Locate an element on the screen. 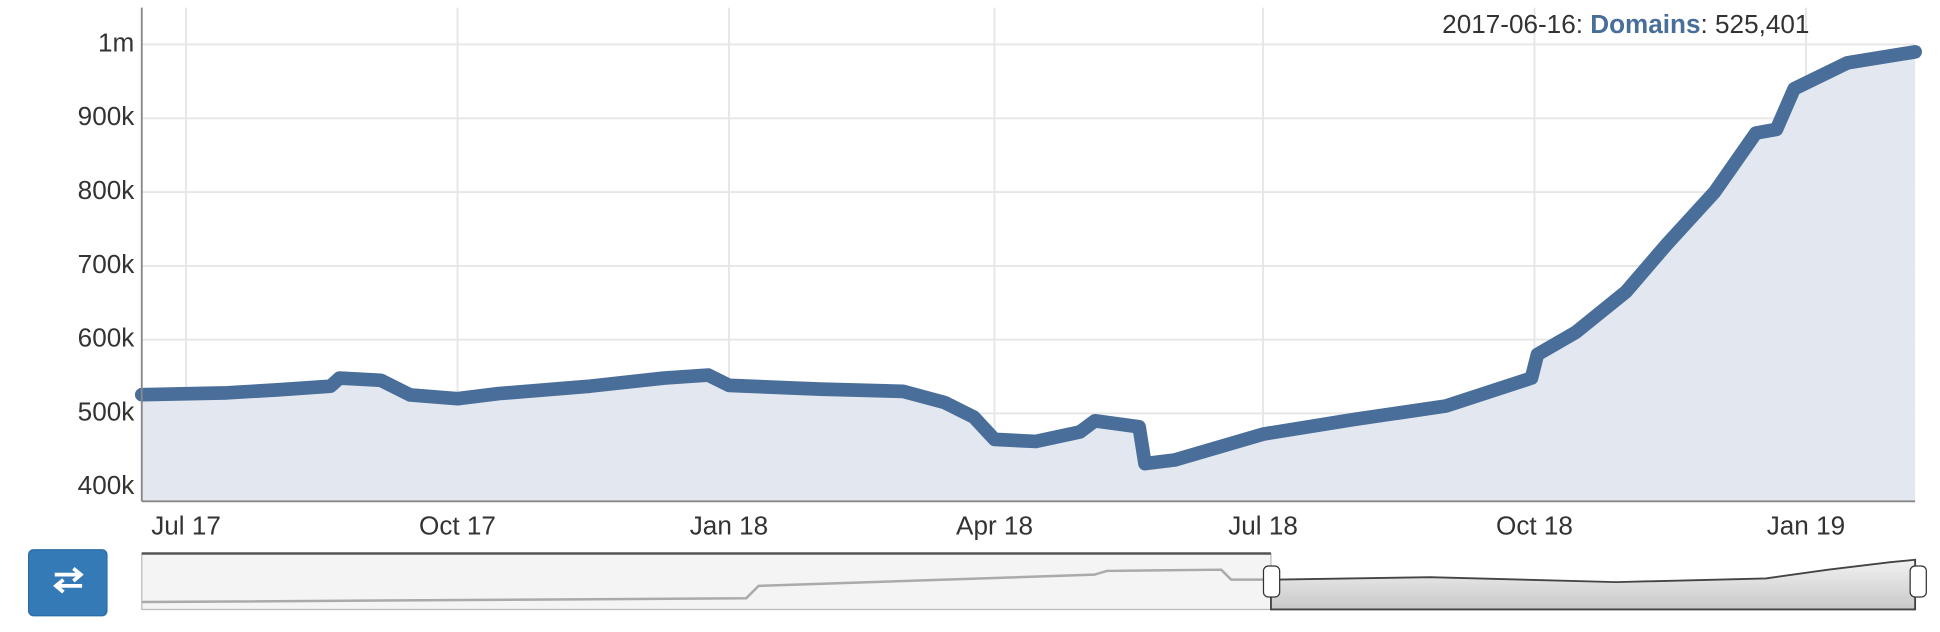 The image size is (1940, 632). legend-series: Domains is located at coordinates (1645, 24).